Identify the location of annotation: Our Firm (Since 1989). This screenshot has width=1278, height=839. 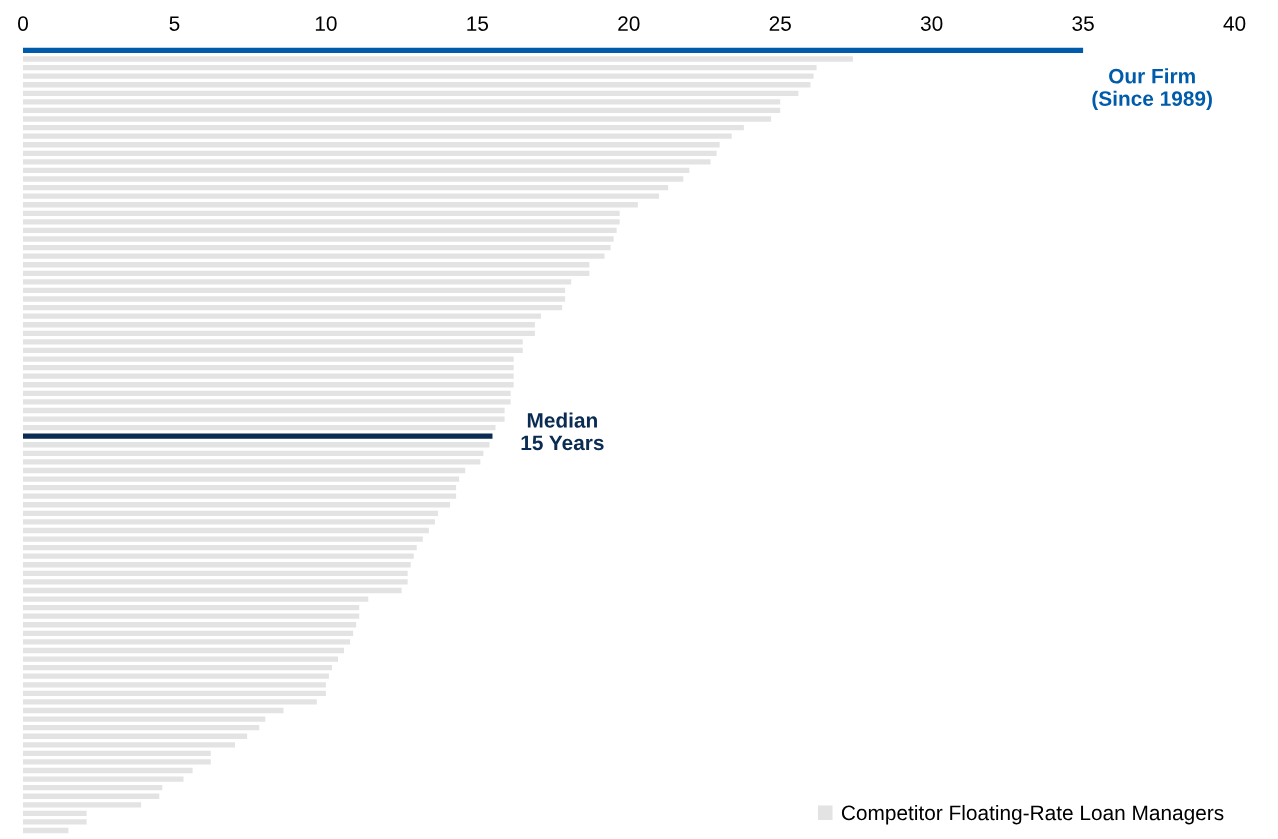
(1152, 89).